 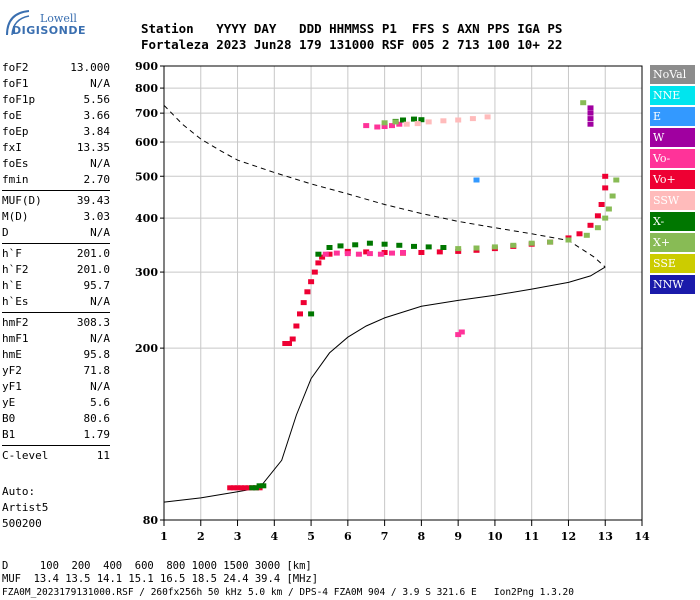 What do you see at coordinates (495, 536) in the screenshot?
I see `x-tick-label: 10` at bounding box center [495, 536].